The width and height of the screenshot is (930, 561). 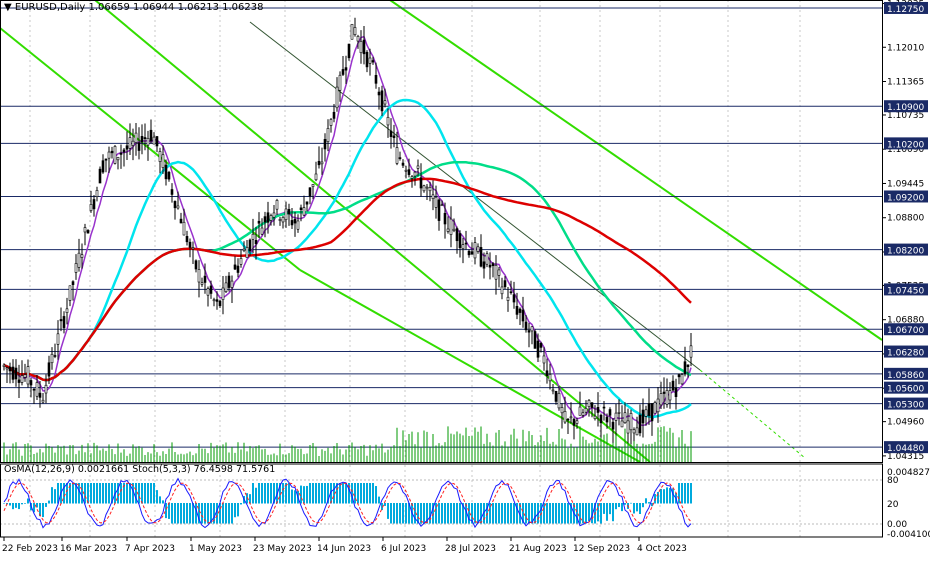 I want to click on level-label: 1.05600, so click(x=905, y=390).